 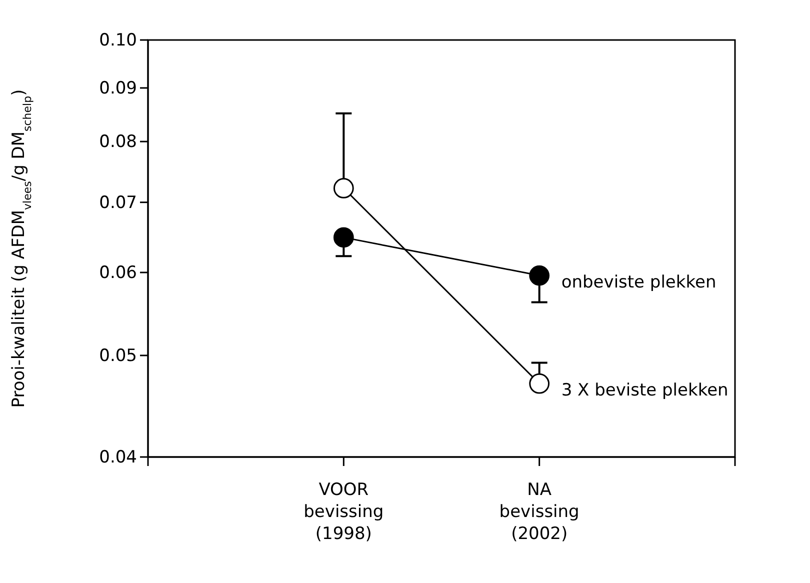 What do you see at coordinates (118, 457) in the screenshot?
I see `y-tick-label: 0.04` at bounding box center [118, 457].